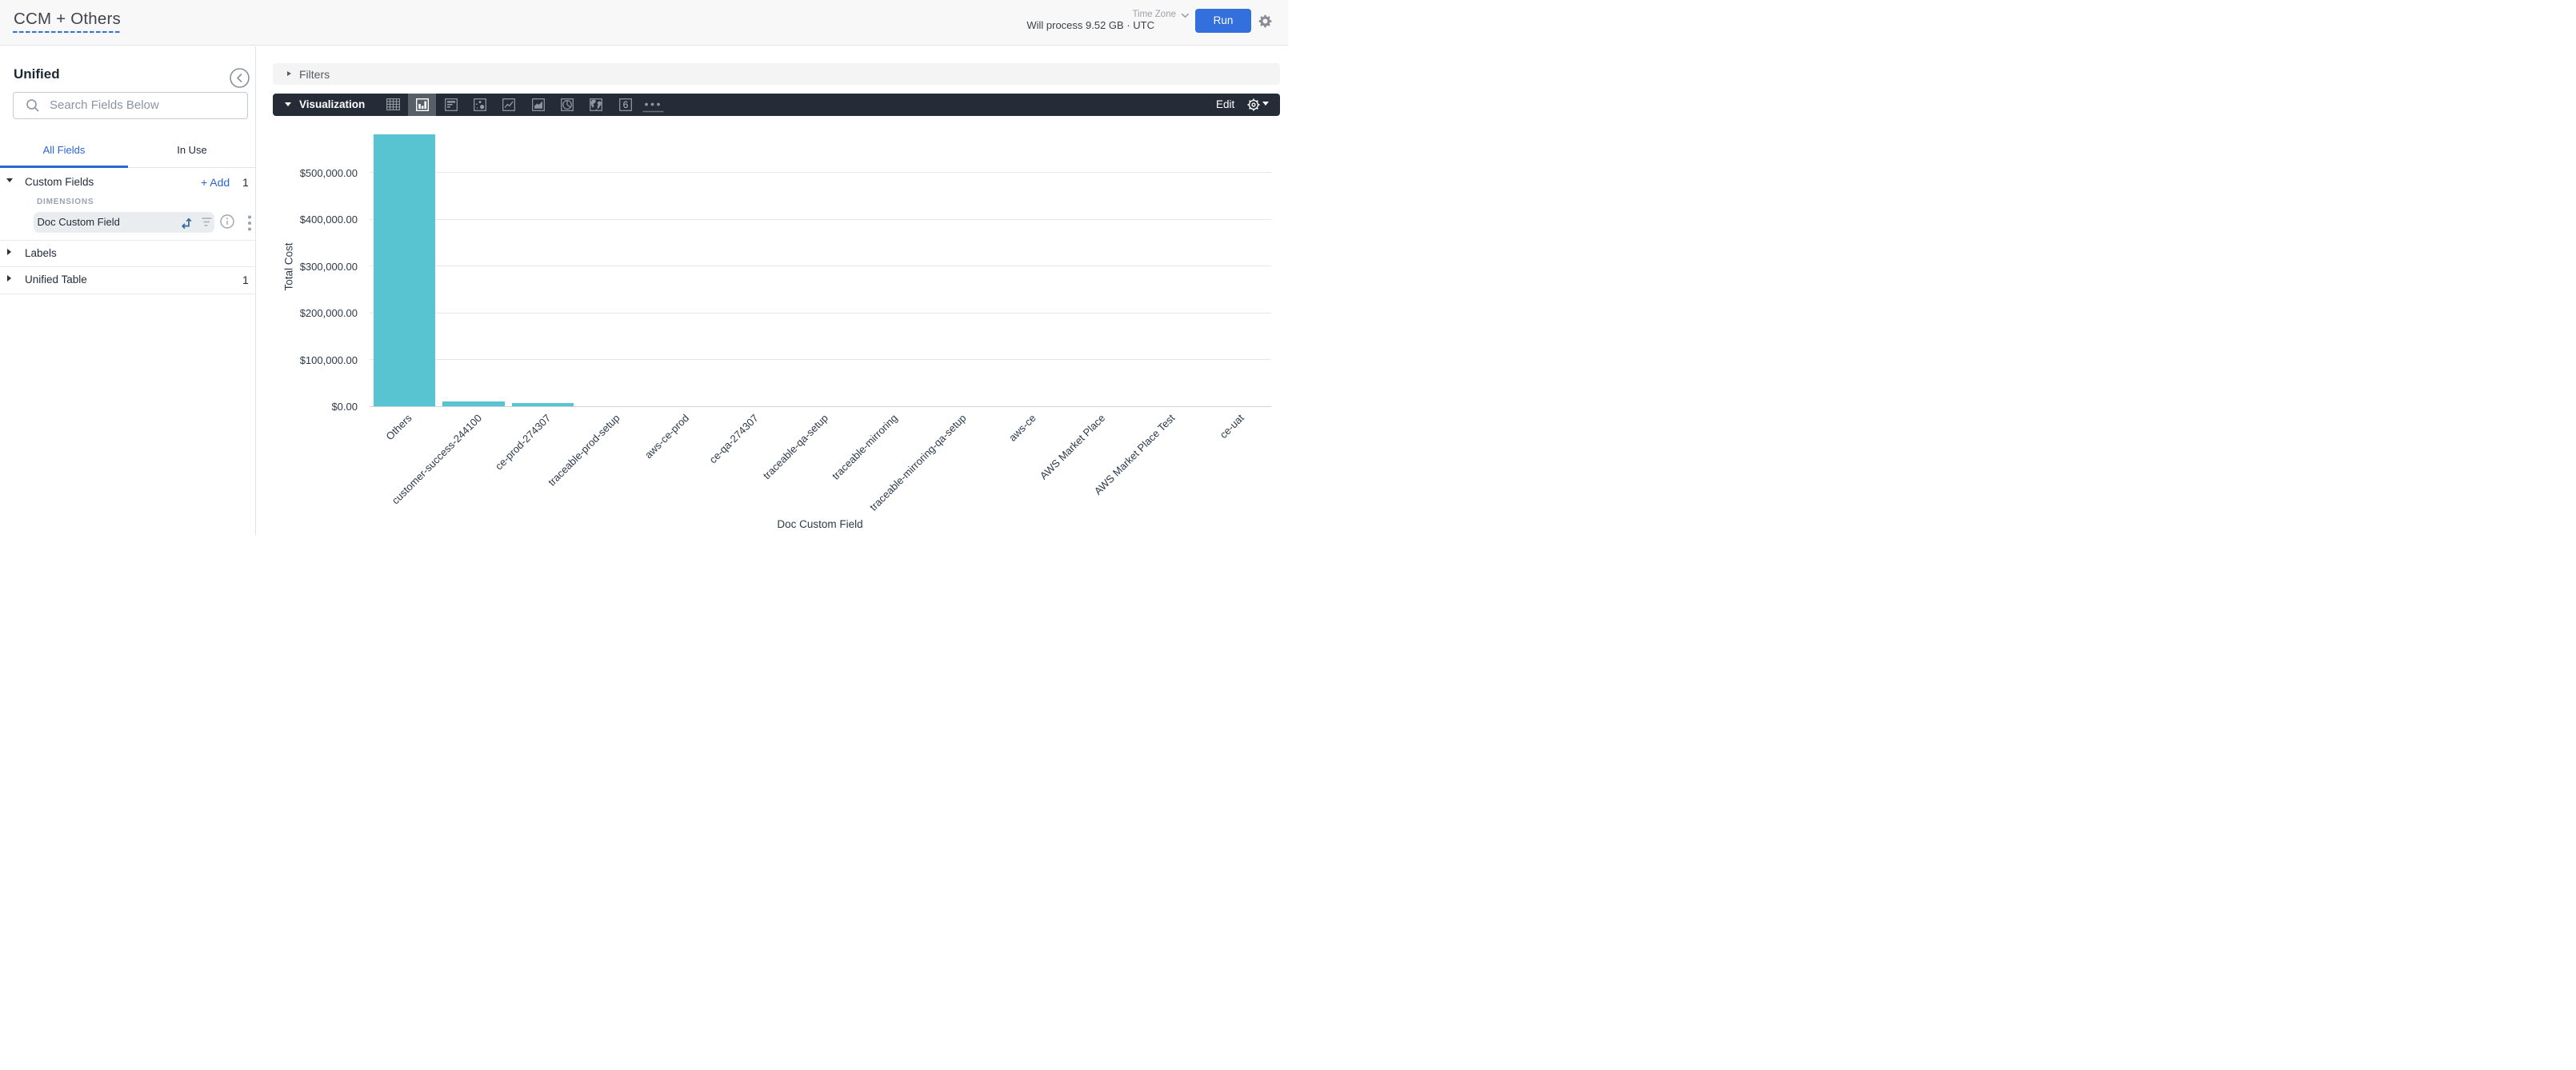  Describe the element at coordinates (625, 104) in the screenshot. I see `svg-text: 6` at that location.